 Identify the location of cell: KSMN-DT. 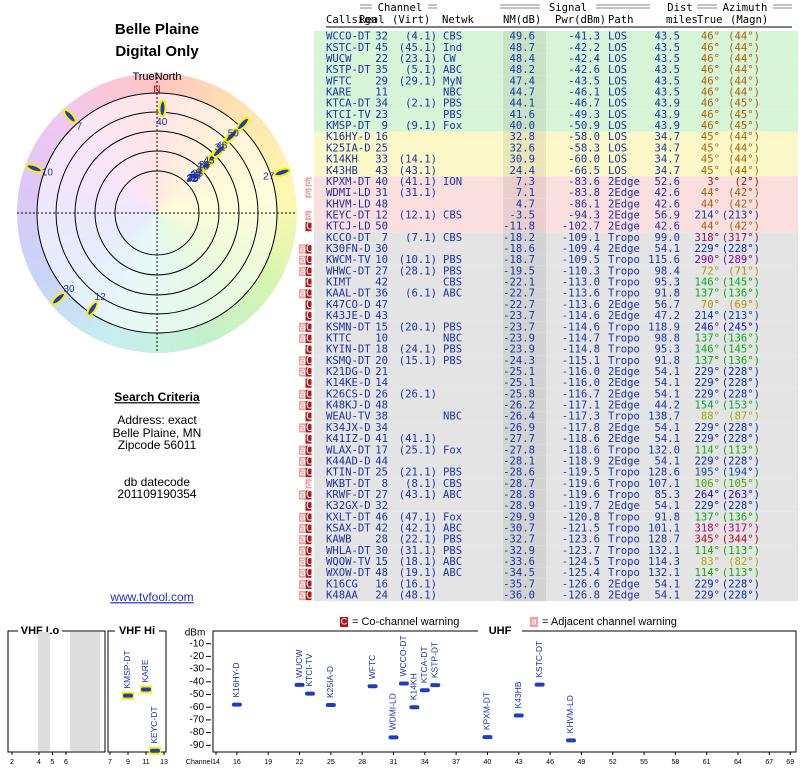
(348, 327).